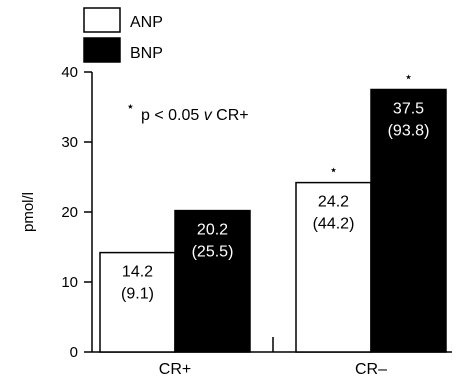 The width and height of the screenshot is (457, 381). Describe the element at coordinates (146, 53) in the screenshot. I see `legend-label-bnp: BNP` at that location.